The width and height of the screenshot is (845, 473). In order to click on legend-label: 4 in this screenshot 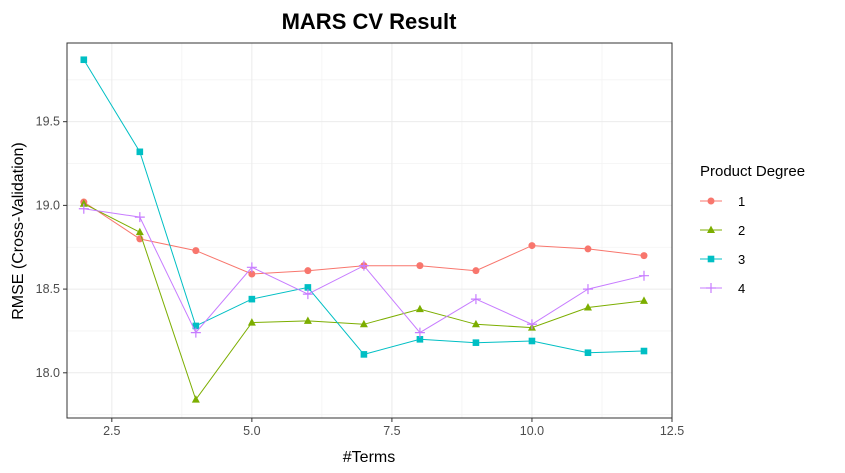, I will do `click(741, 288)`.